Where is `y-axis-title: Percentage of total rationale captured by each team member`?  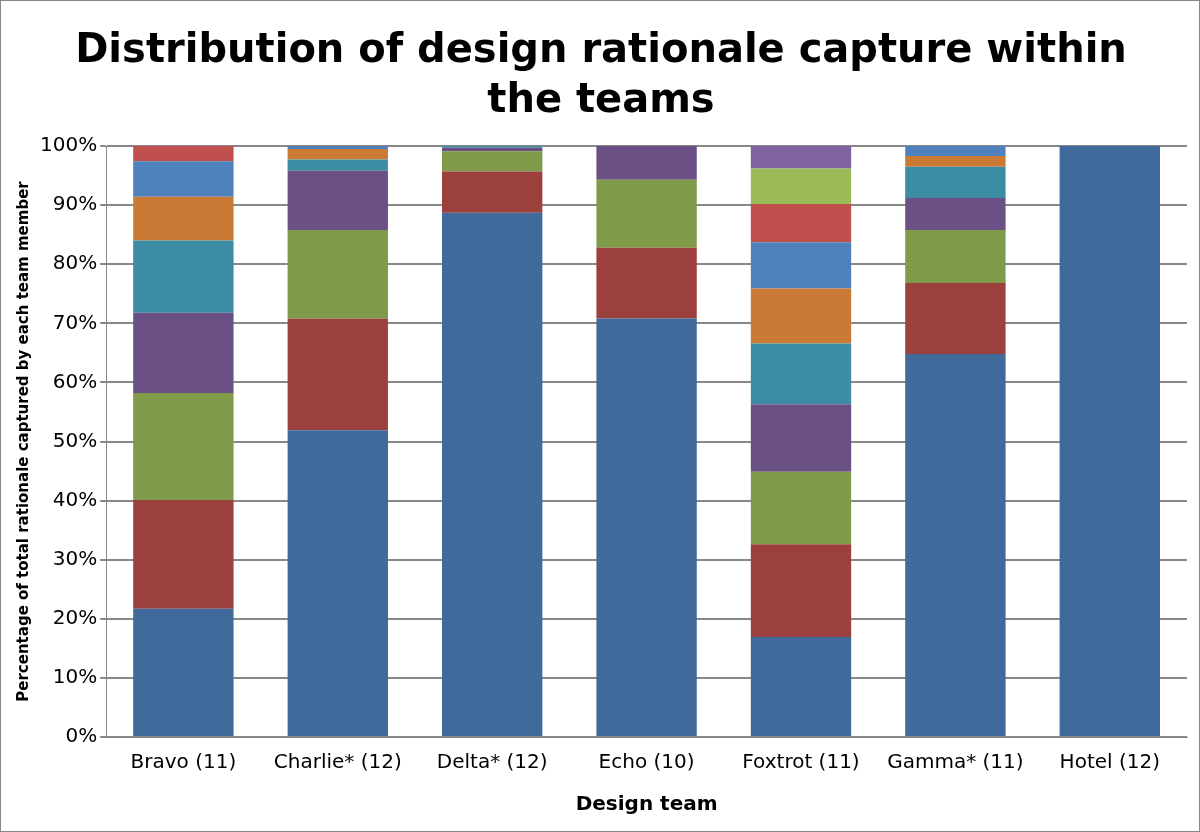 y-axis-title: Percentage of total rationale captured by each team member is located at coordinates (22, 441).